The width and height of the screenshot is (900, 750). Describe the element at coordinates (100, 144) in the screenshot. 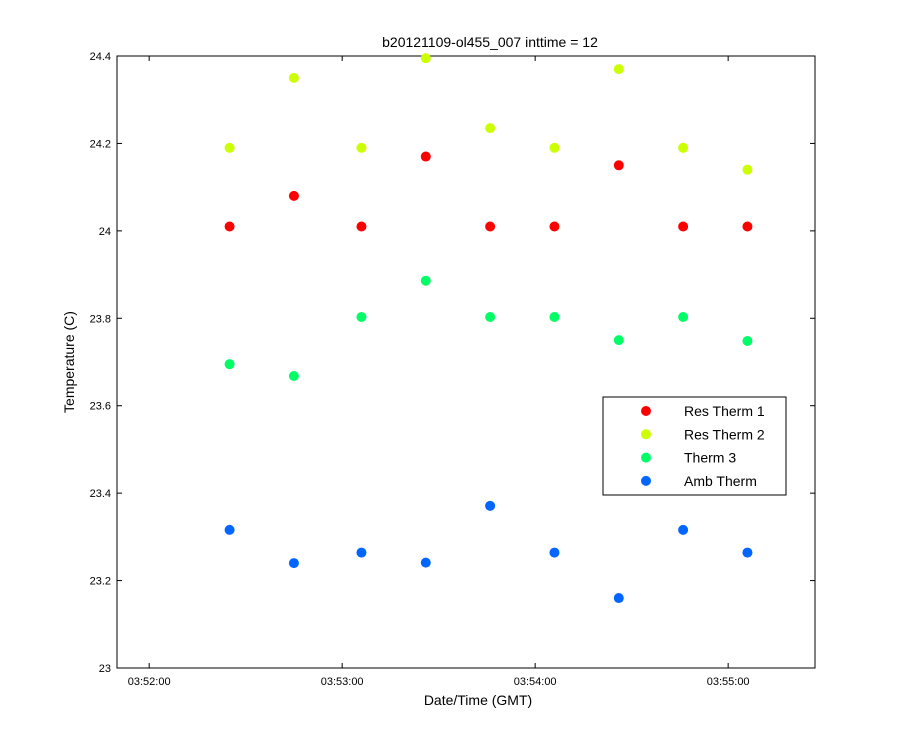

I see `y-tick-label: 24.2` at that location.